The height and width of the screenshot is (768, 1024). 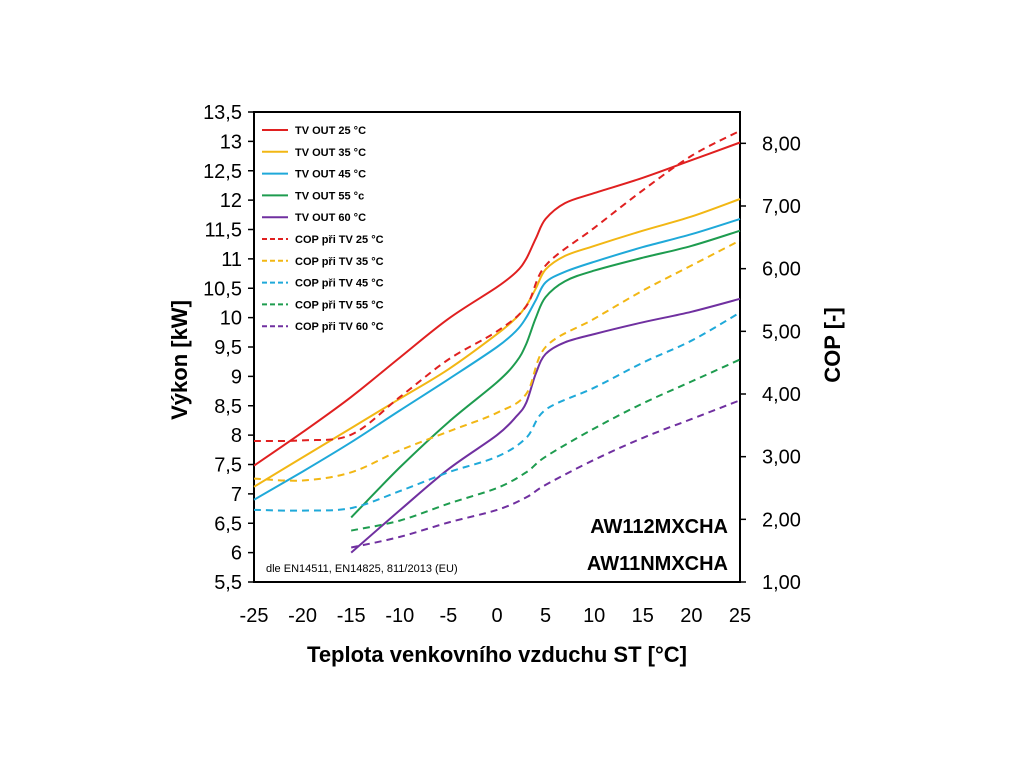 What do you see at coordinates (339, 305) in the screenshot?
I see `legend-label-9: COP při TV 55 °C` at bounding box center [339, 305].